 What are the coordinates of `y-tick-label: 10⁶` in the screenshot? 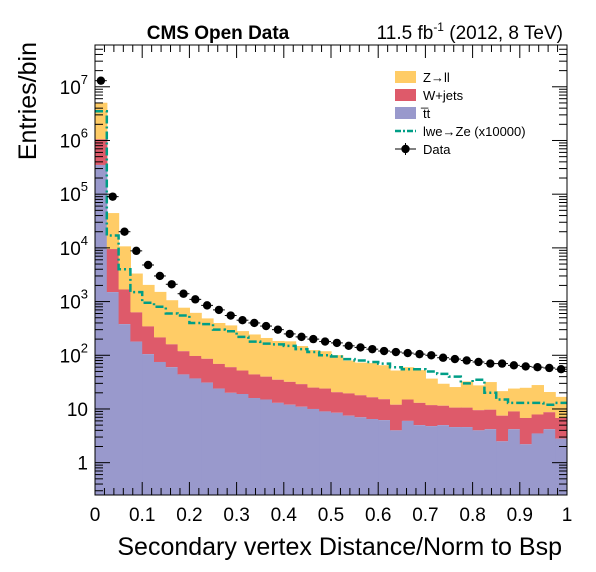 It's located at (74, 138).